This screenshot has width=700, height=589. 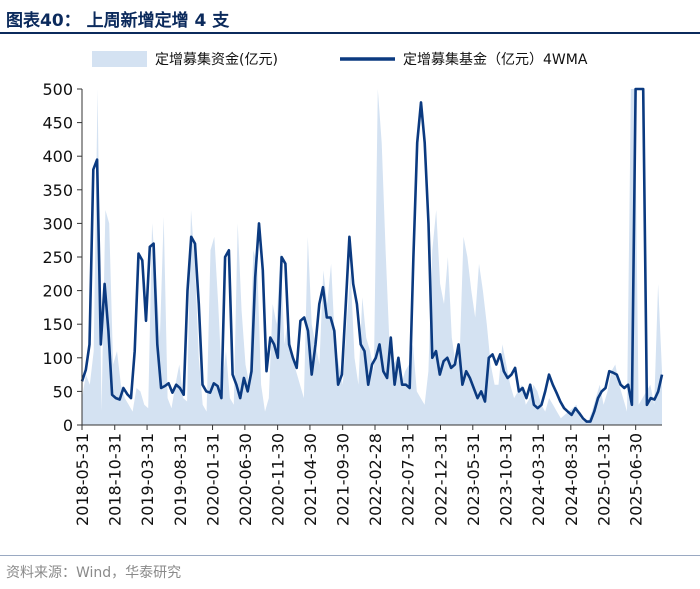 What do you see at coordinates (57, 123) in the screenshot?
I see `y-tick-label: 450` at bounding box center [57, 123].